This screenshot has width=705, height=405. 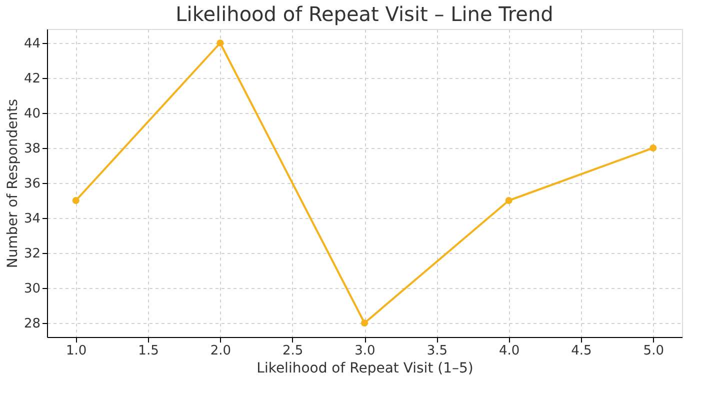 What do you see at coordinates (32, 44) in the screenshot?
I see `y-tick-label: 44` at bounding box center [32, 44].